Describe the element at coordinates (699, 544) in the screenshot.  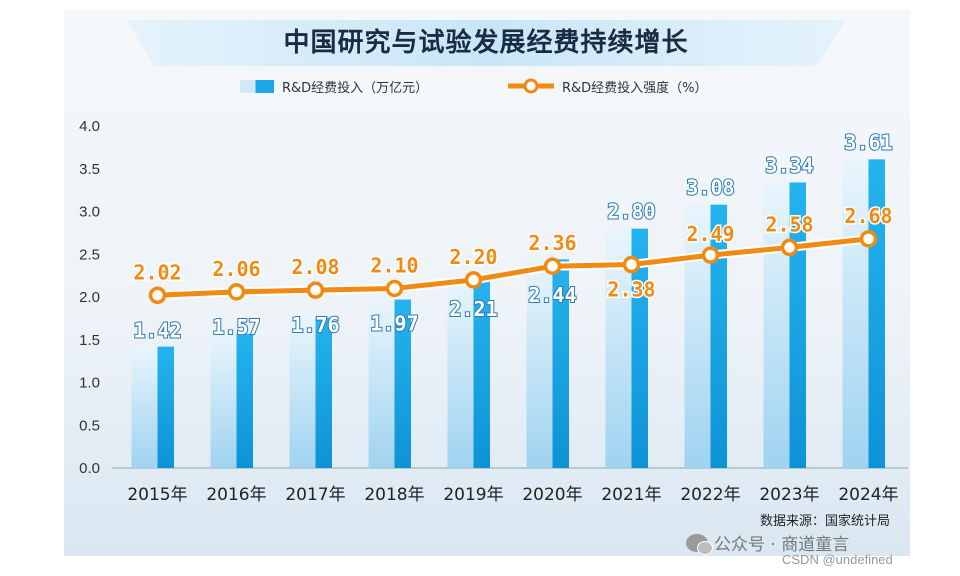
I see `wechat-icon` at that location.